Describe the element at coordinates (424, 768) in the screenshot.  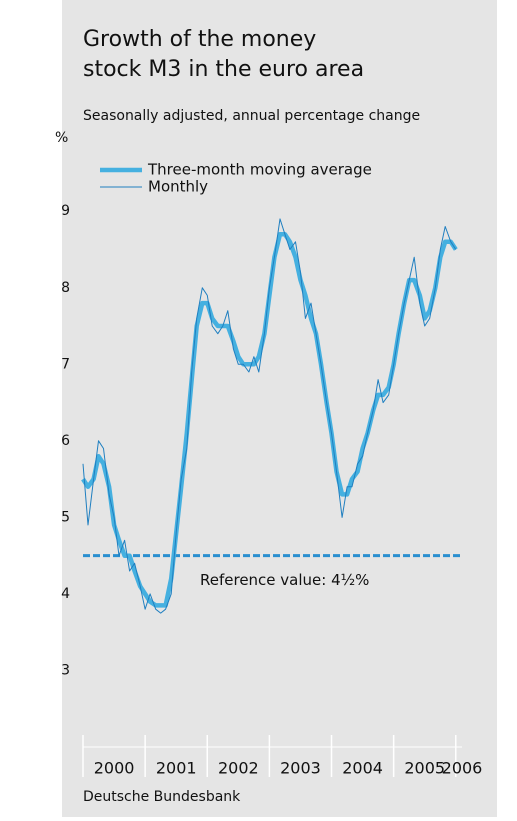
I see `x-tick-label: 2005` at that location.